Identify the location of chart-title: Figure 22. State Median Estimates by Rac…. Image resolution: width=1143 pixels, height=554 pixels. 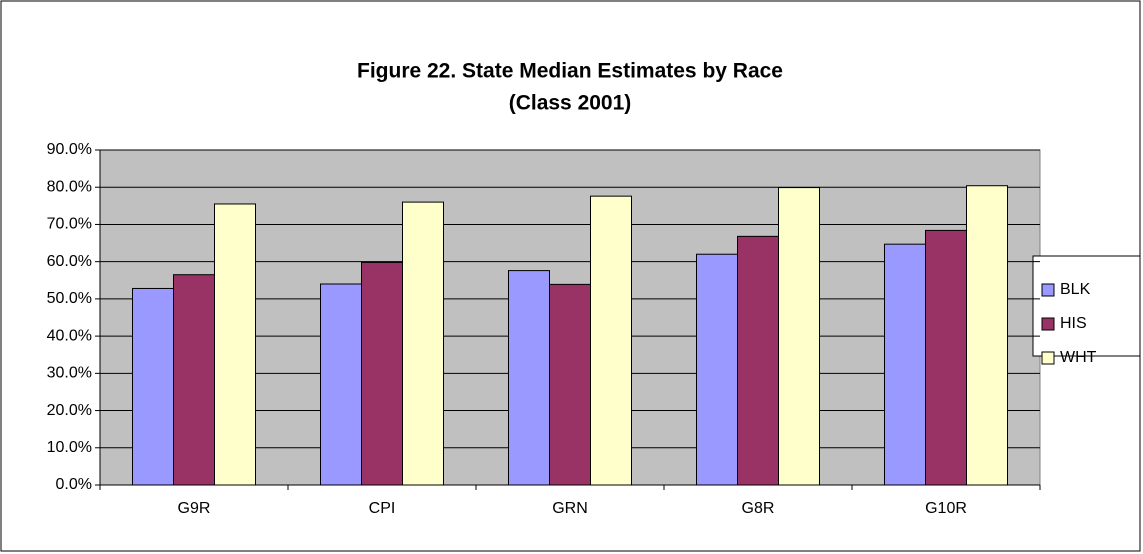
(570, 71).